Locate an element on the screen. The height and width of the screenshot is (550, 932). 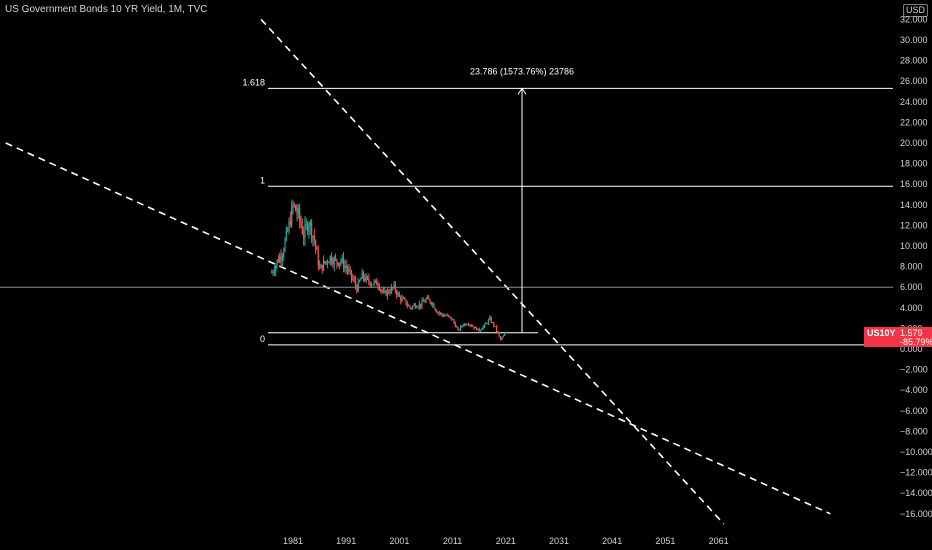
x-tick-label: 2041 is located at coordinates (612, 541).